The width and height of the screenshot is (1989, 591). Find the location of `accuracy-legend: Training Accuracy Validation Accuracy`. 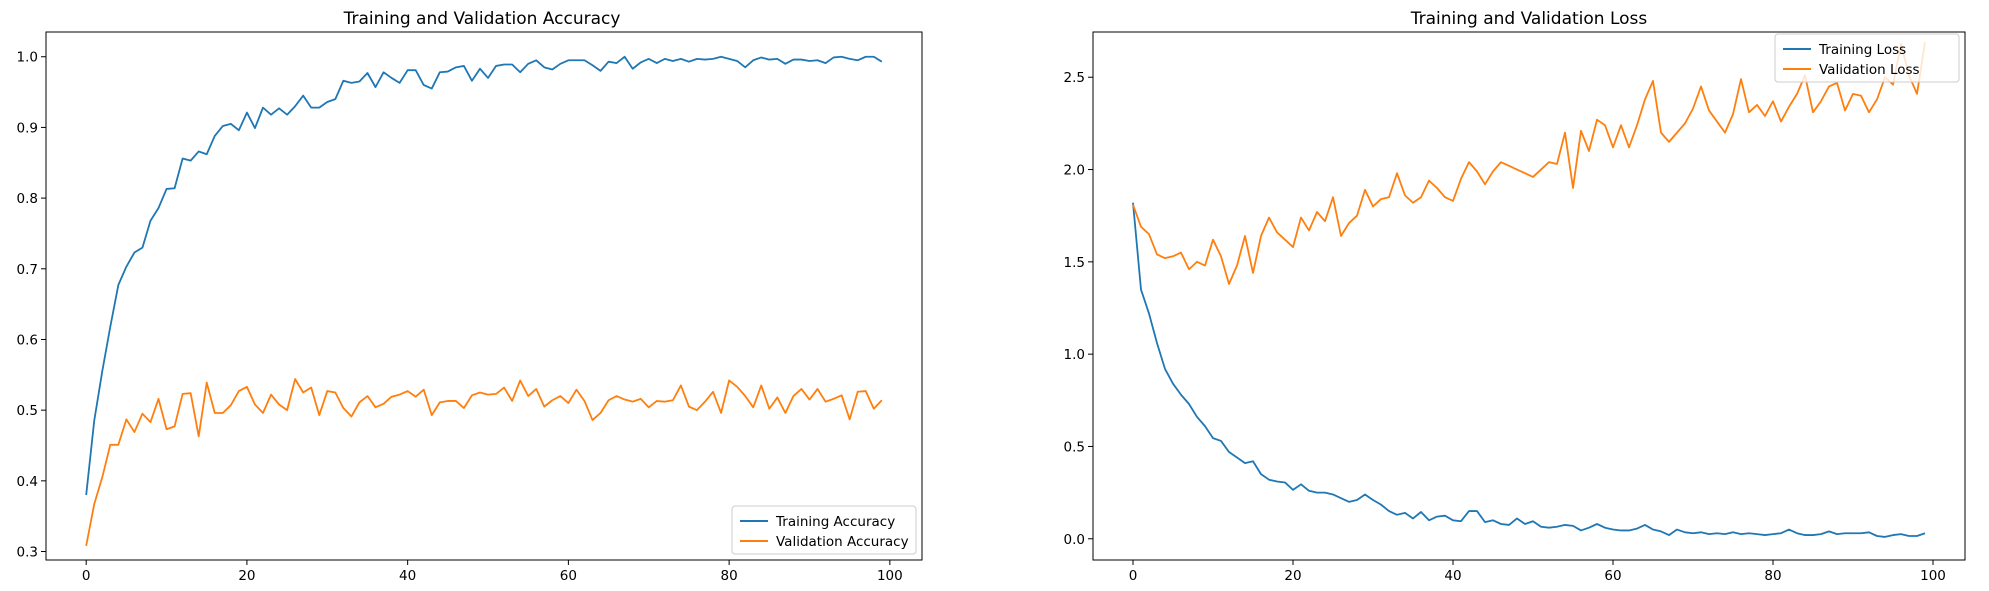

accuracy-legend: Training Accuracy Validation Accuracy is located at coordinates (824, 530).